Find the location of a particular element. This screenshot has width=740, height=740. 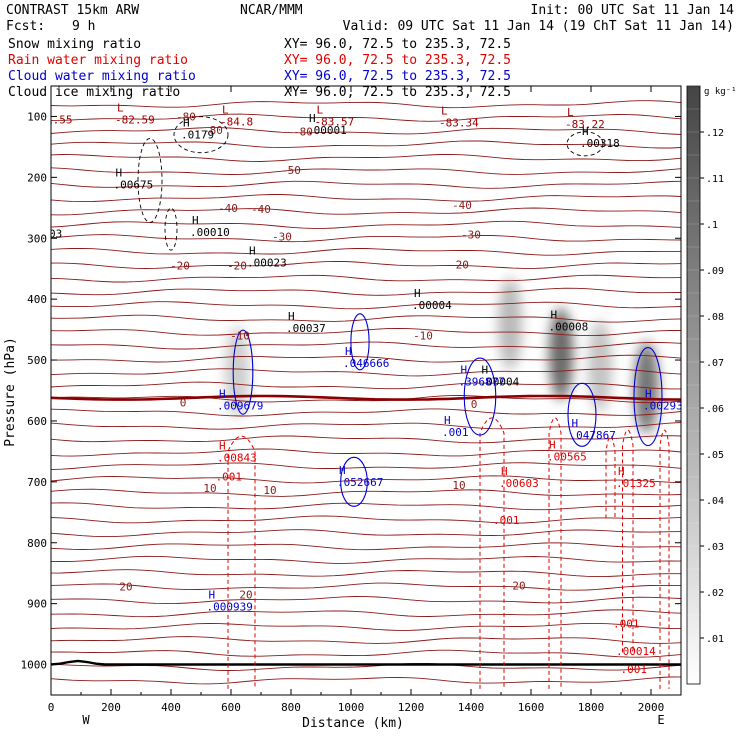

extremum-value: .00675 is located at coordinates (134, 185).